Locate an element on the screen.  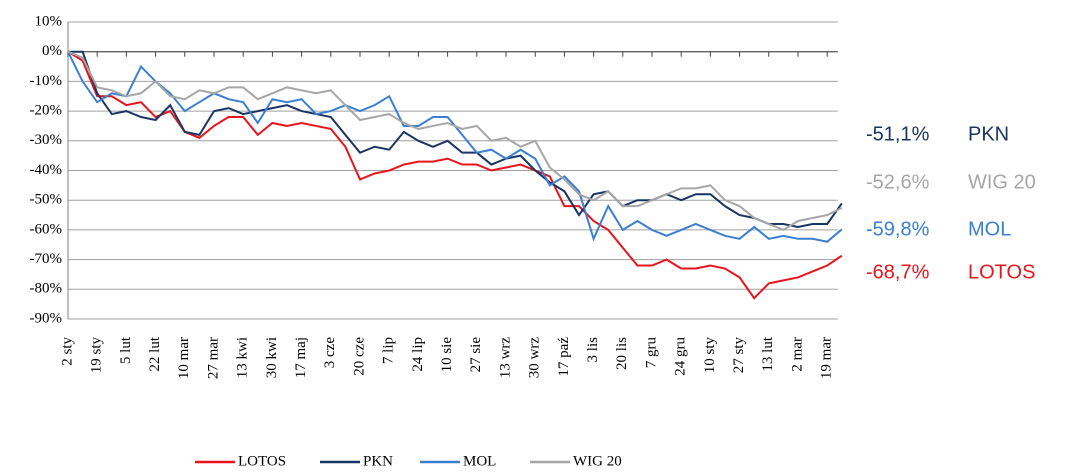
x-tick-label: 19 sty is located at coordinates (97, 355).